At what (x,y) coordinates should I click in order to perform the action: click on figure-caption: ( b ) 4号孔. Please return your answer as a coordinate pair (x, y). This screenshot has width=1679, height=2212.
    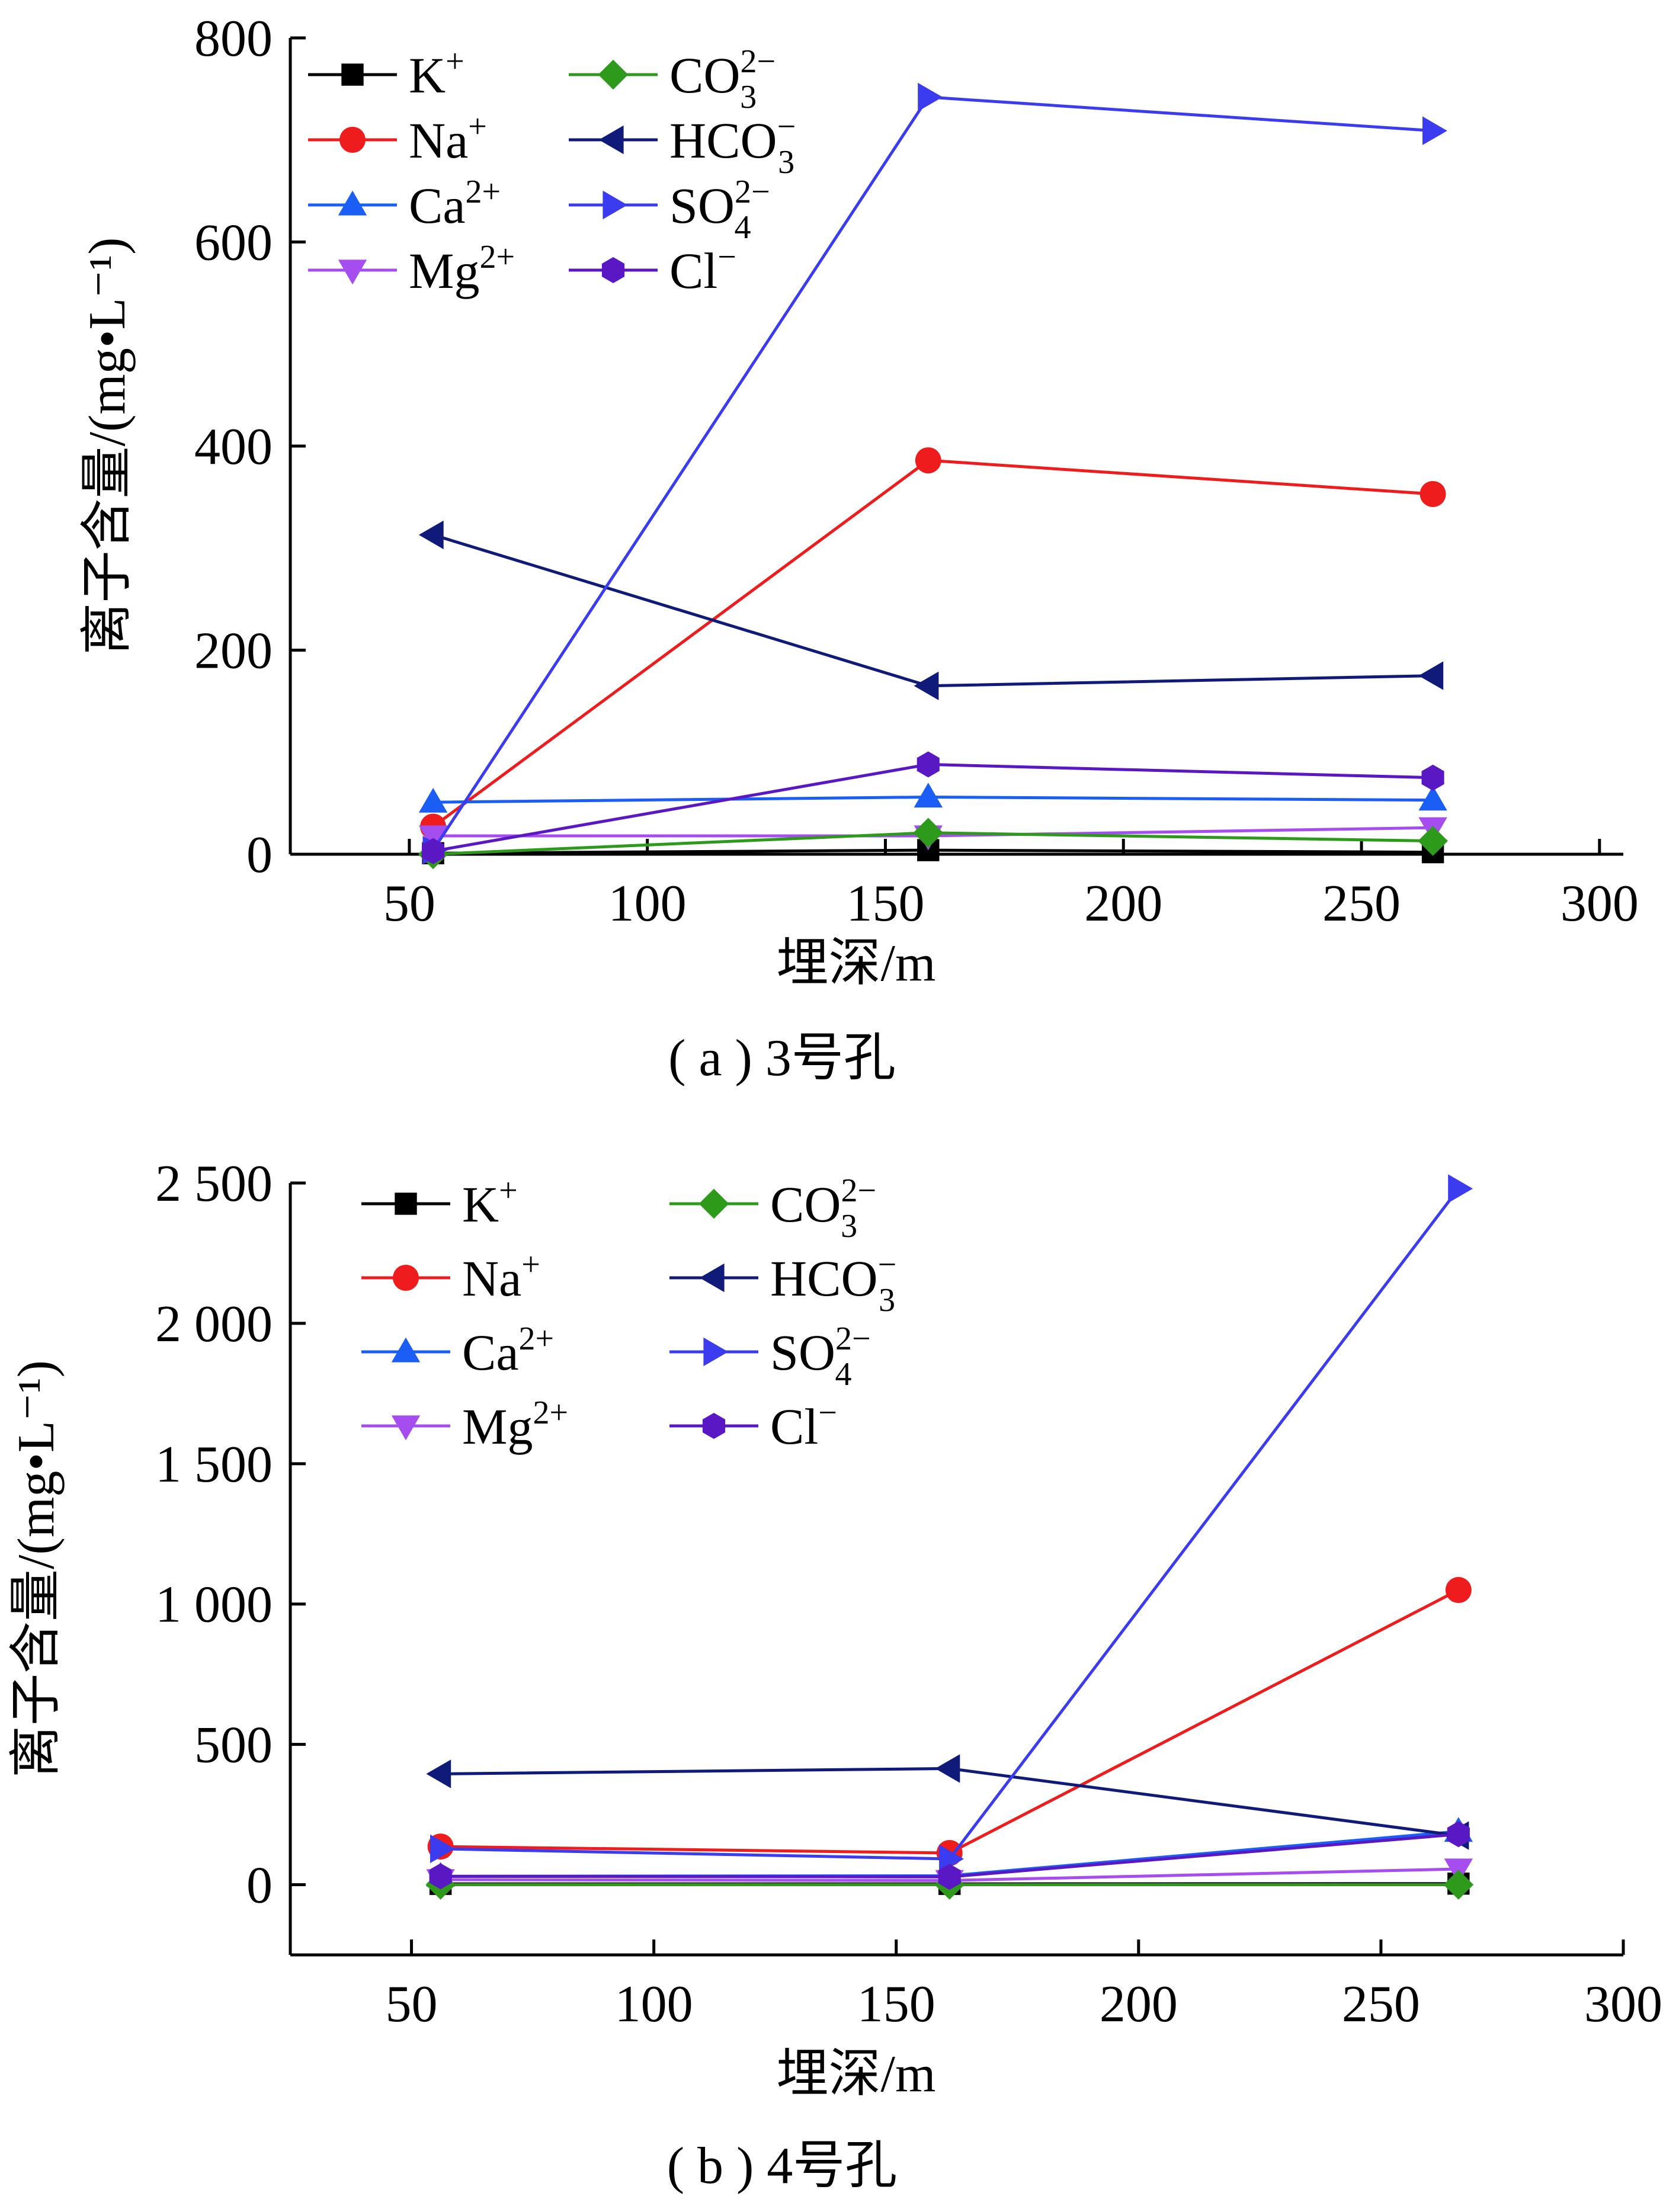
    Looking at the image, I should click on (782, 2166).